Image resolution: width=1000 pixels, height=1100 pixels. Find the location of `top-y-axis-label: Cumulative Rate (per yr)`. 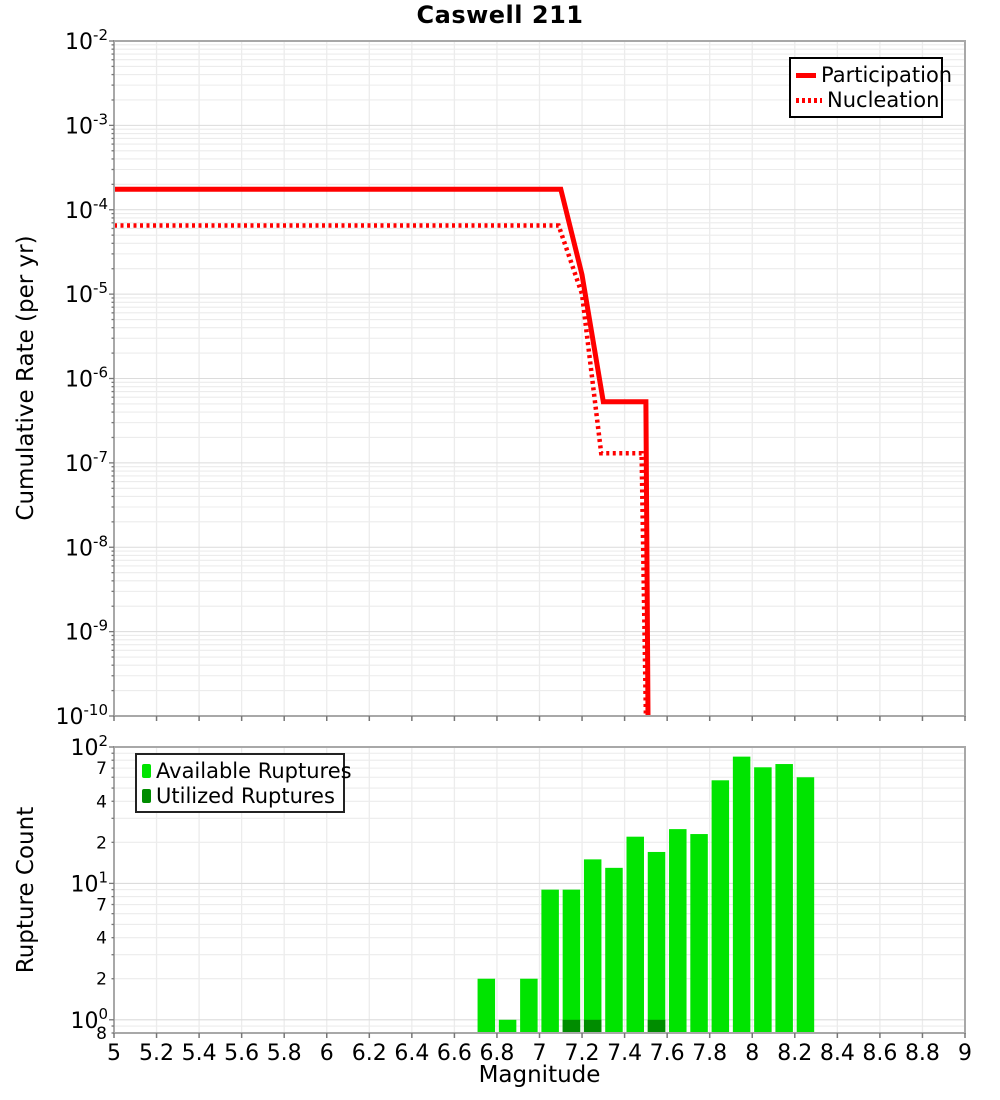

top-y-axis-label: Cumulative Rate (per yr) is located at coordinates (26, 378).